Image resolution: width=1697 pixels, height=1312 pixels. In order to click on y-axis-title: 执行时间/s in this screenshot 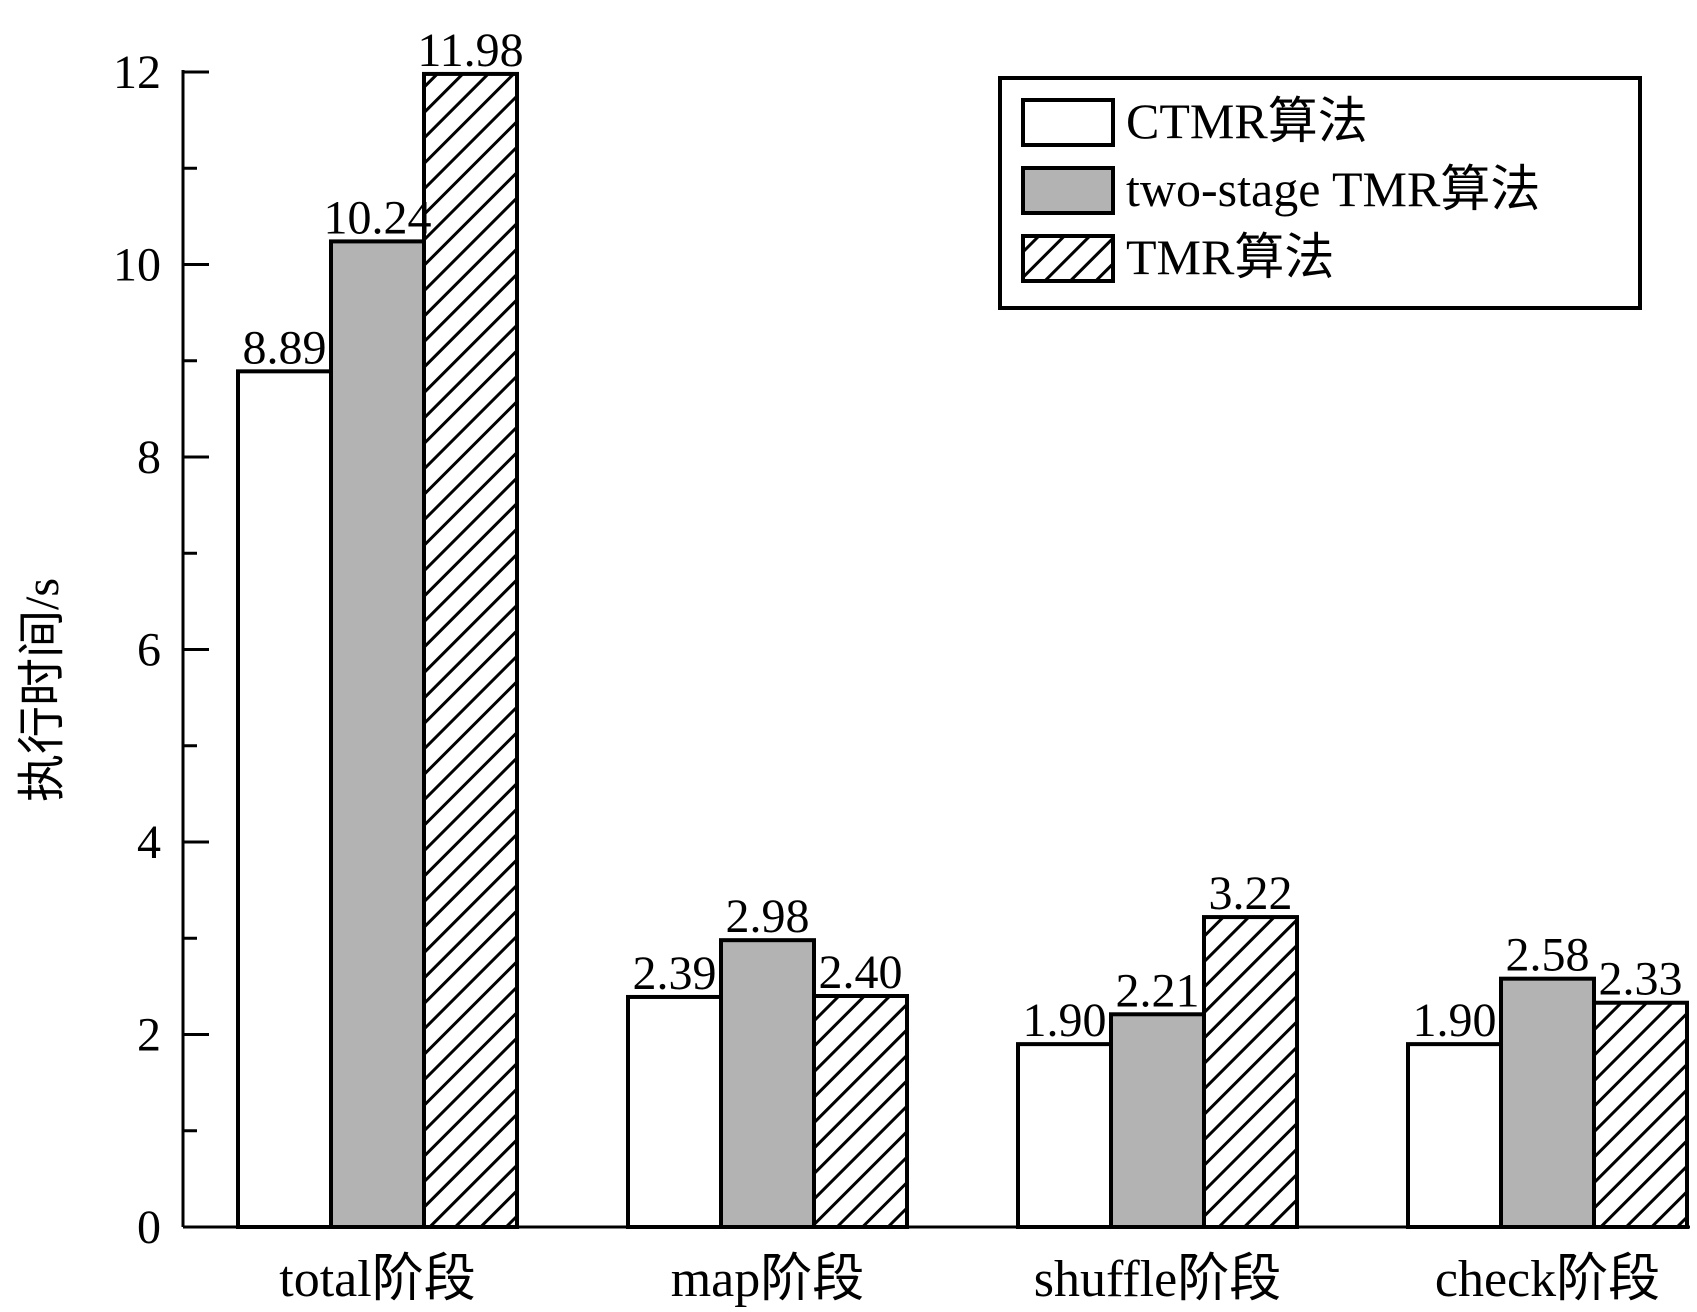, I will do `click(42, 690)`.